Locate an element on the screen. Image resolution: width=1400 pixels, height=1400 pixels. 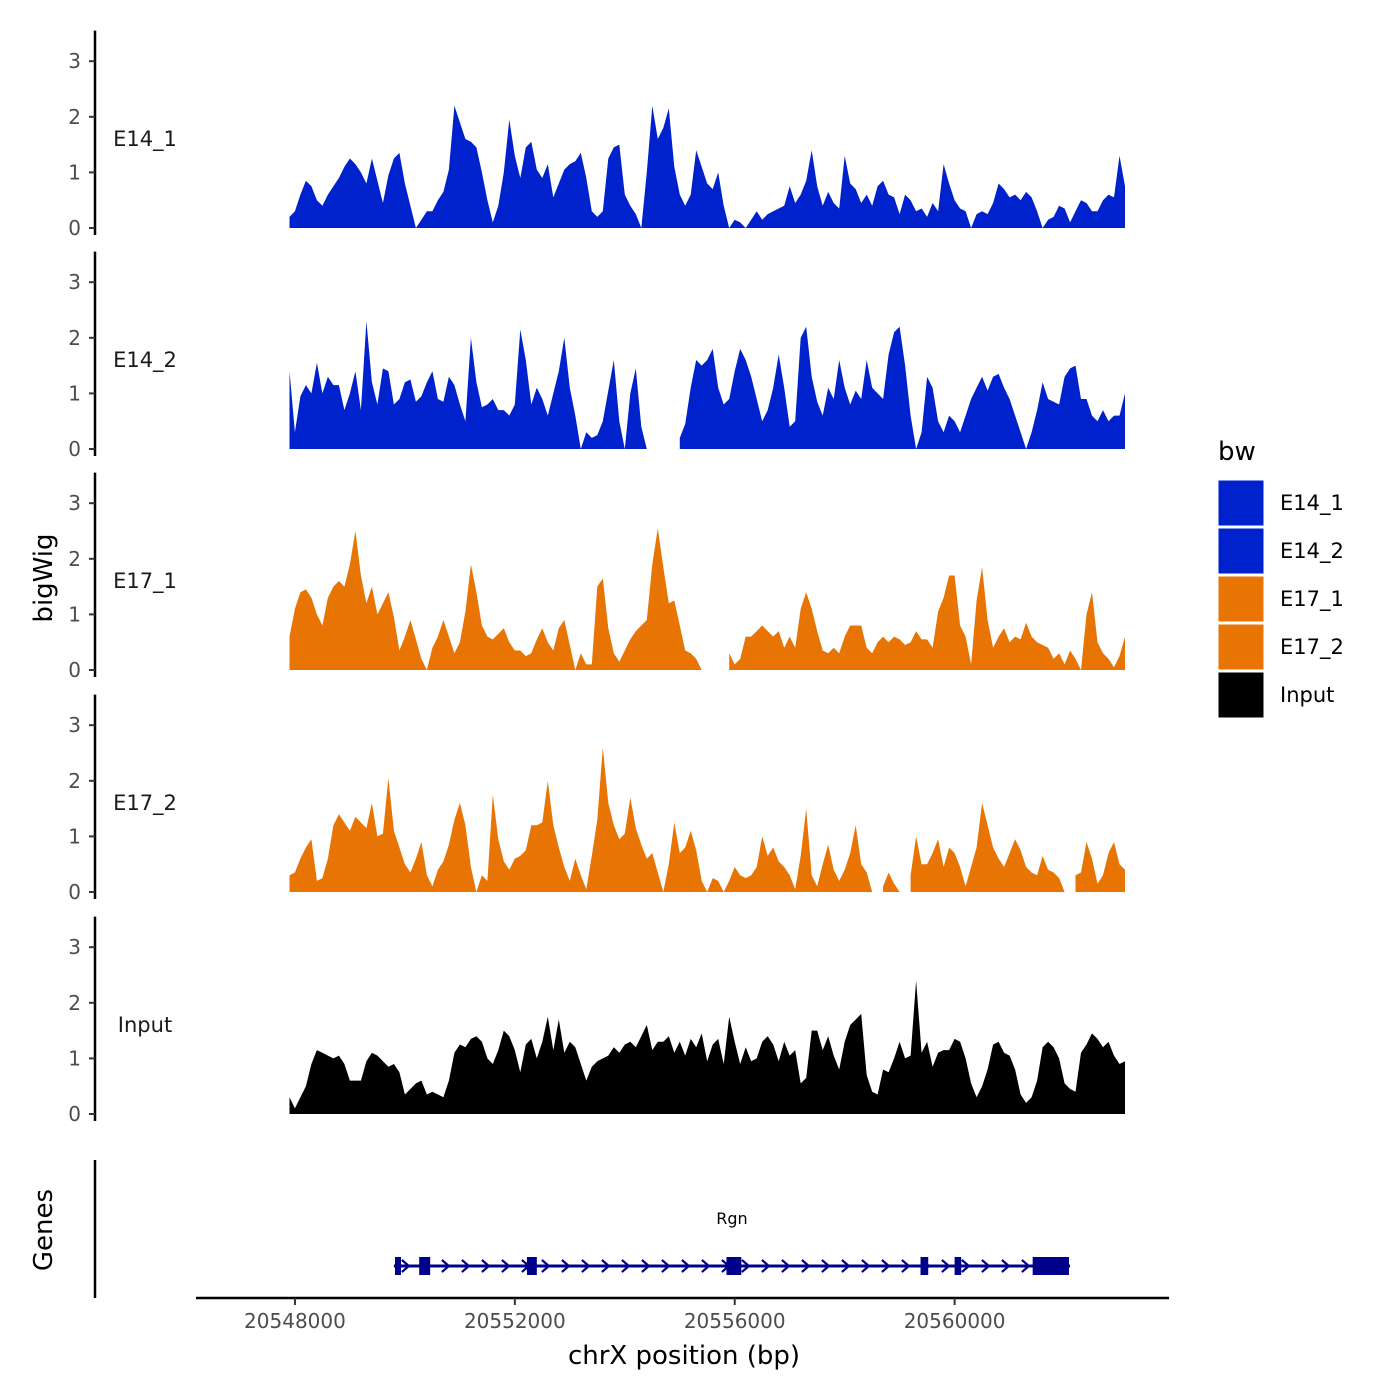
signal-area-Input is located at coordinates (707, 1047).